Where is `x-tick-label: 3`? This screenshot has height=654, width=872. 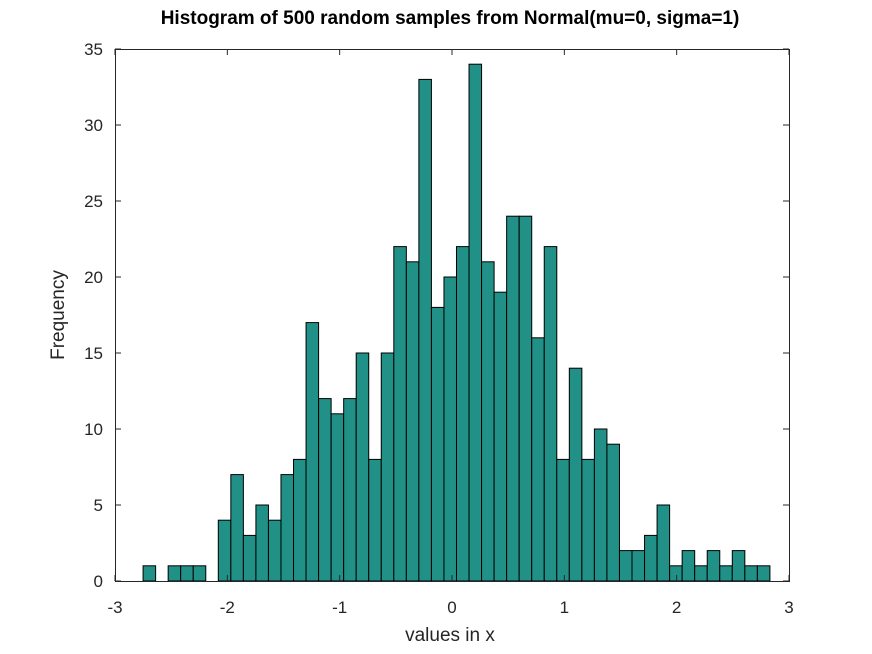 x-tick-label: 3 is located at coordinates (788, 607).